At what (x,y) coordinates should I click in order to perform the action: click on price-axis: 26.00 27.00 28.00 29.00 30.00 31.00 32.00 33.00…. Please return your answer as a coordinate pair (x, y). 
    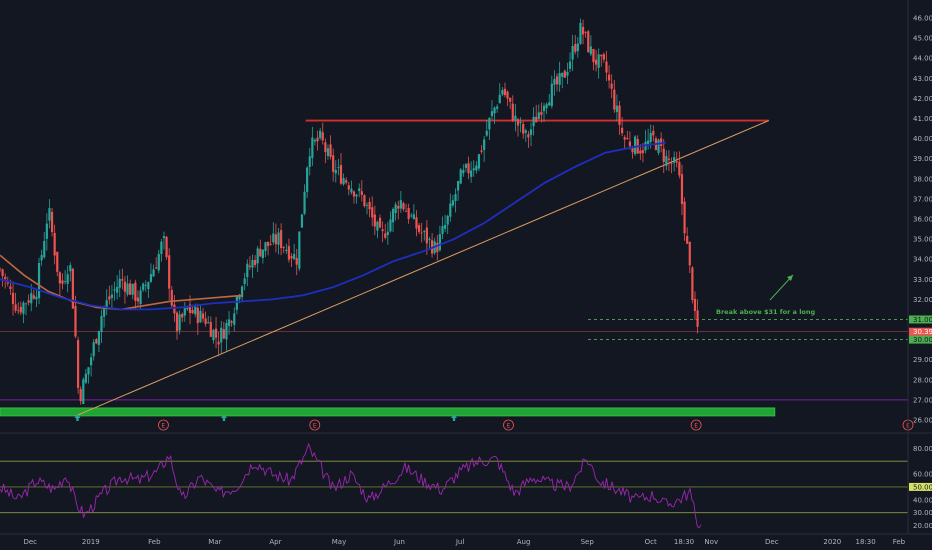
    Looking at the image, I should click on (919, 267).